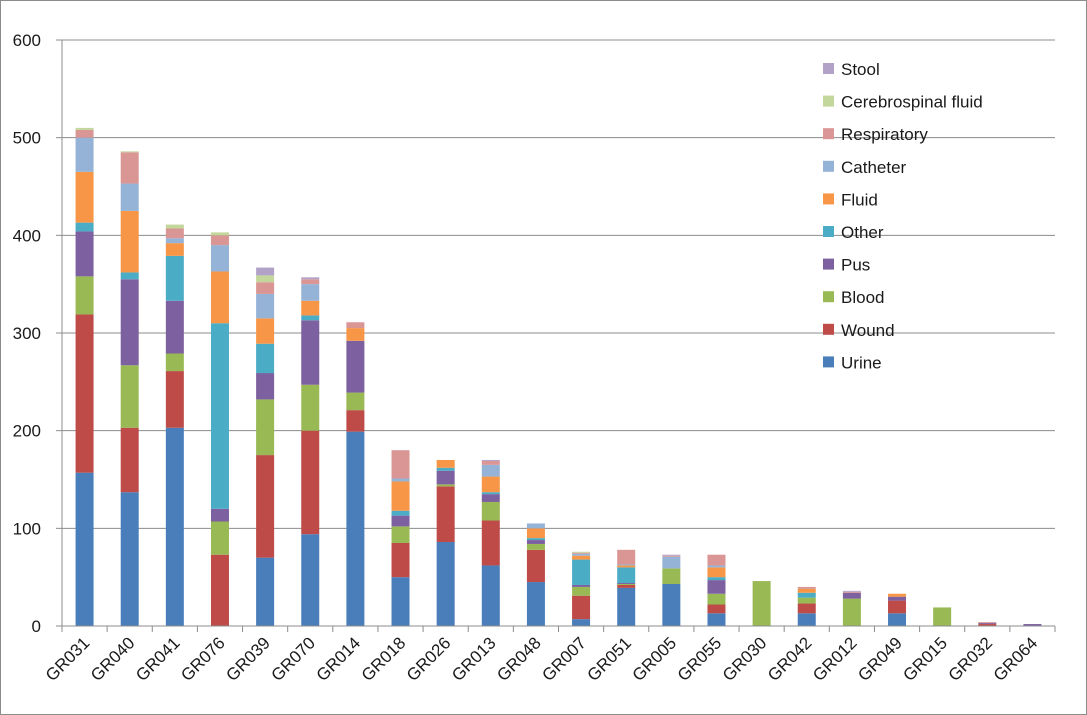  What do you see at coordinates (355, 474) in the screenshot?
I see `bar-stack-gr014` at bounding box center [355, 474].